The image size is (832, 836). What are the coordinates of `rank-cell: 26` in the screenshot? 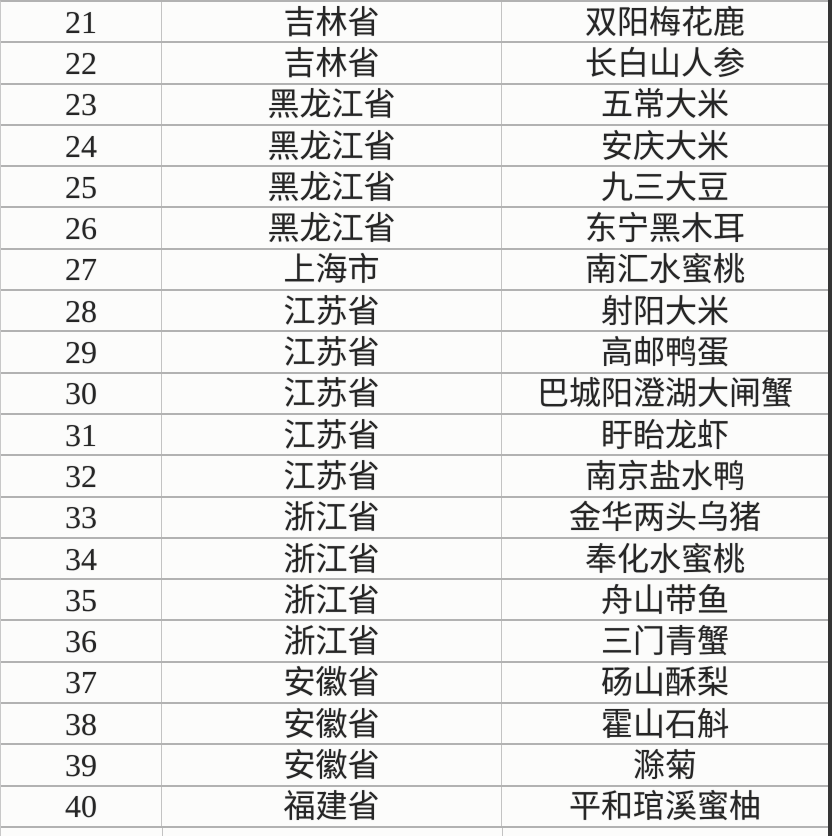 It's located at (81, 228).